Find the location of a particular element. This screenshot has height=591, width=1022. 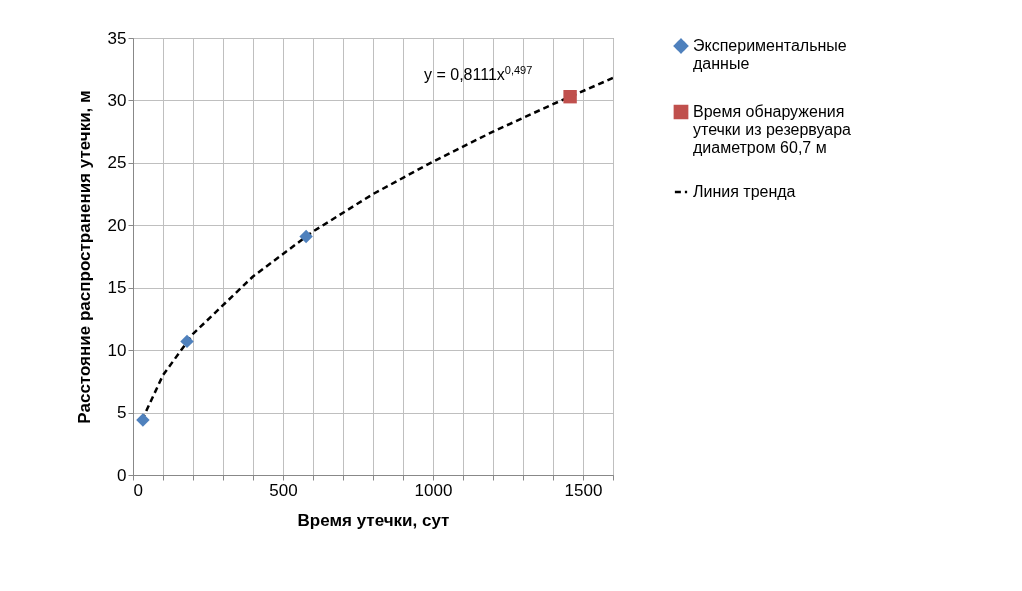

x-tick-label: 0 is located at coordinates (138, 490).